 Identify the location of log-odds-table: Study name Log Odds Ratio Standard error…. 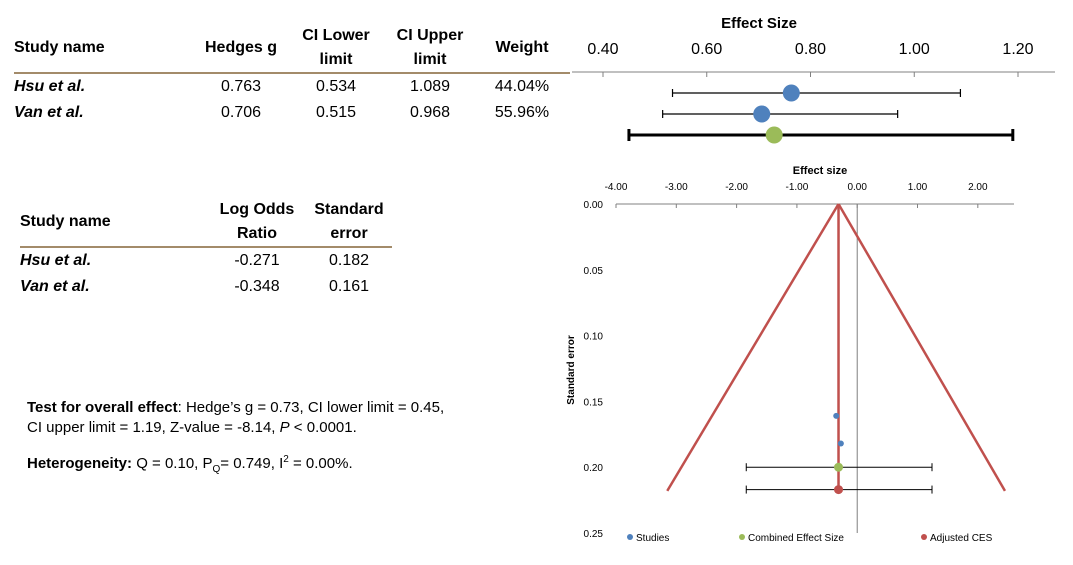
(206, 249).